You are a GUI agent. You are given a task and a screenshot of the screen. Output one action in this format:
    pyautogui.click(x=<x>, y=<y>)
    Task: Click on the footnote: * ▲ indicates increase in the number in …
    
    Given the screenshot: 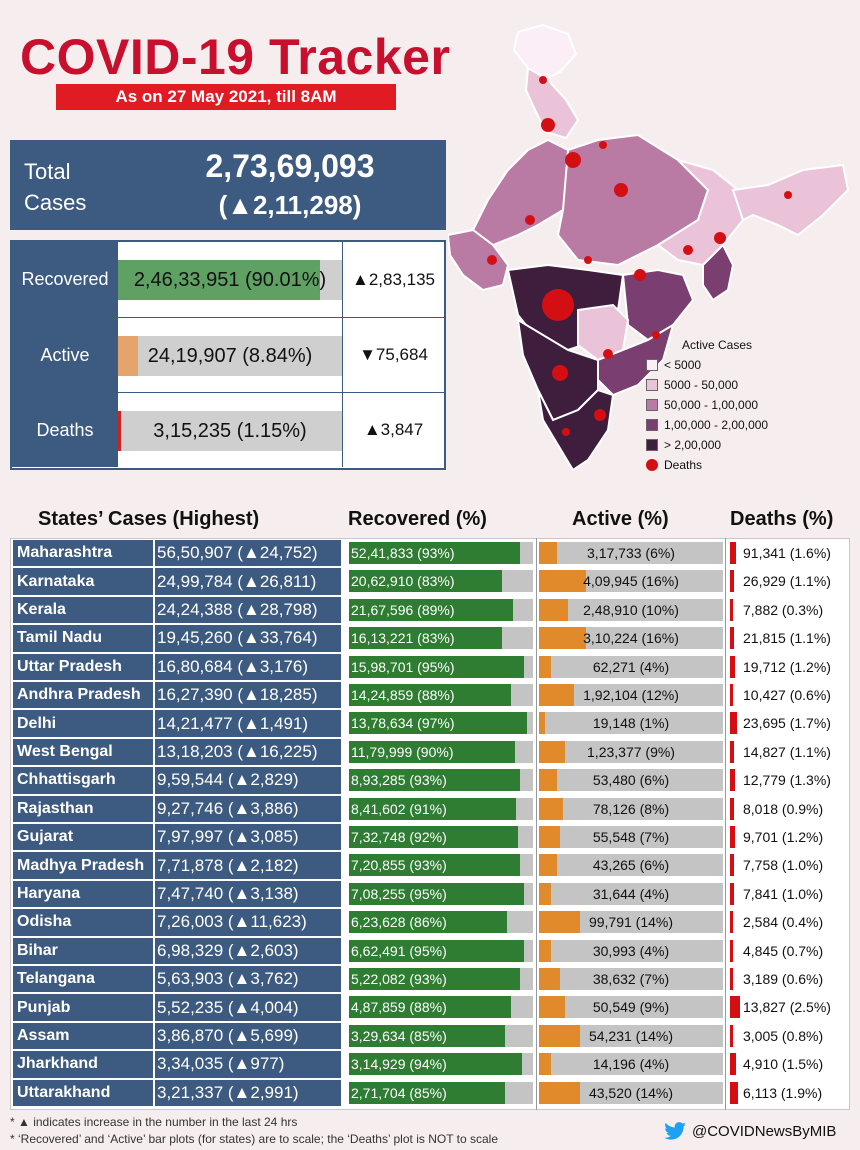 What is the action you would take?
    pyautogui.click(x=154, y=1122)
    